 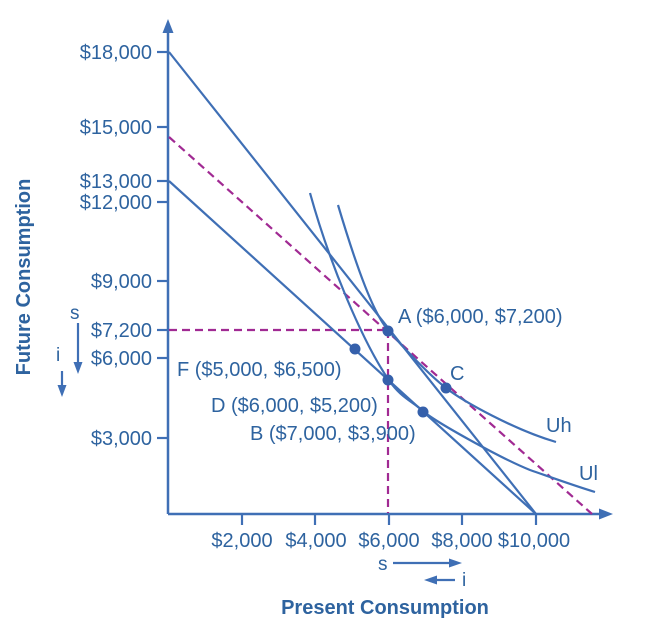 What do you see at coordinates (455, 563) in the screenshot?
I see `substitution-effect-arrowhead-x-icon` at bounding box center [455, 563].